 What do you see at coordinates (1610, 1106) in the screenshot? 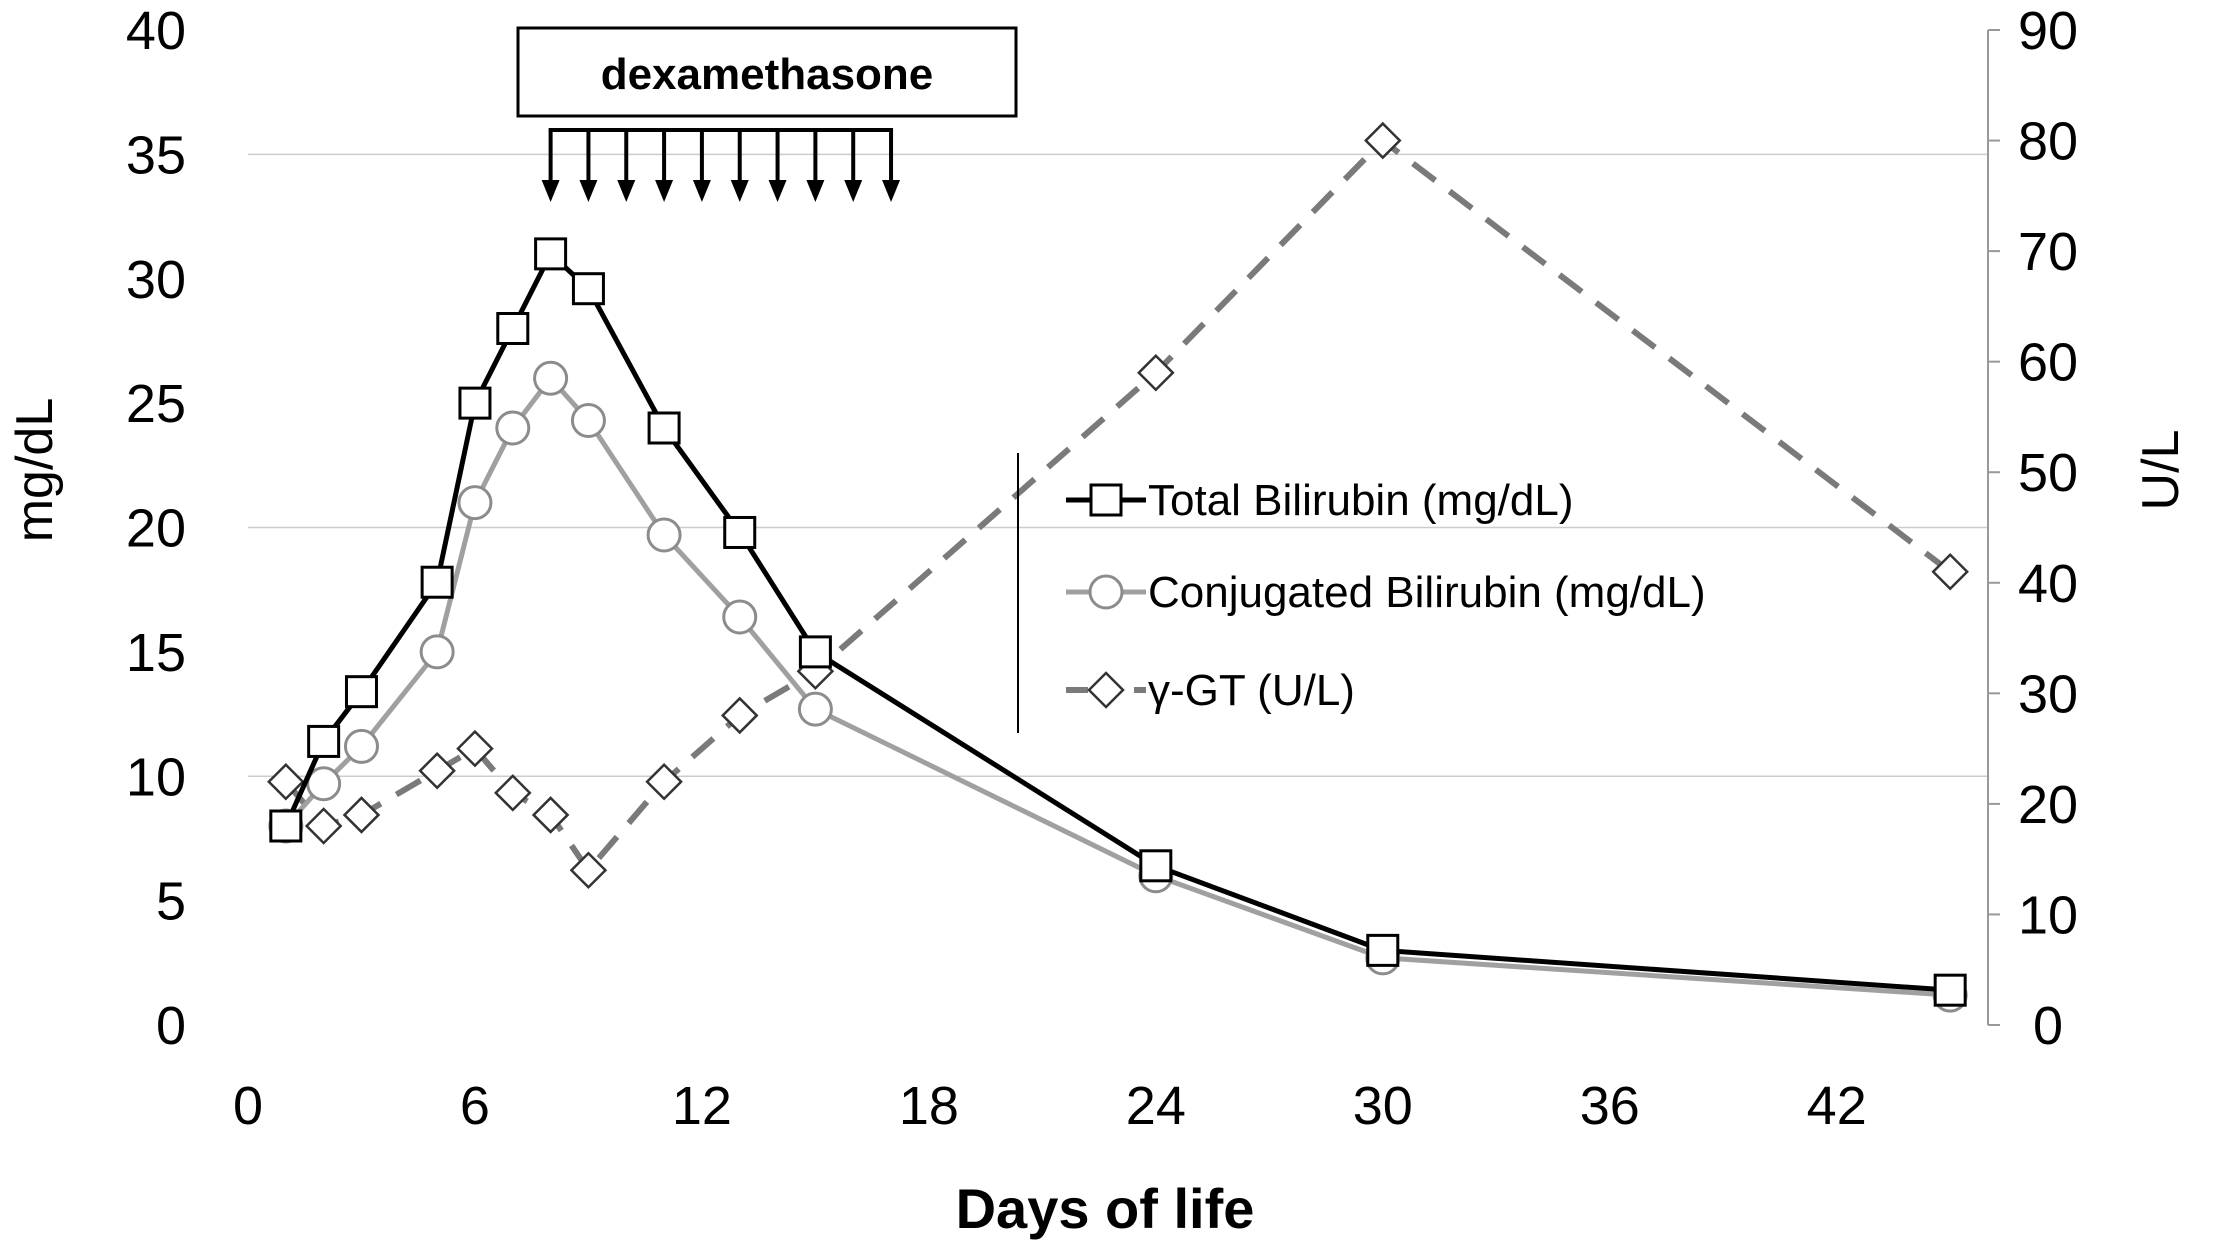
I see `x-tick-label: 36` at bounding box center [1610, 1106].